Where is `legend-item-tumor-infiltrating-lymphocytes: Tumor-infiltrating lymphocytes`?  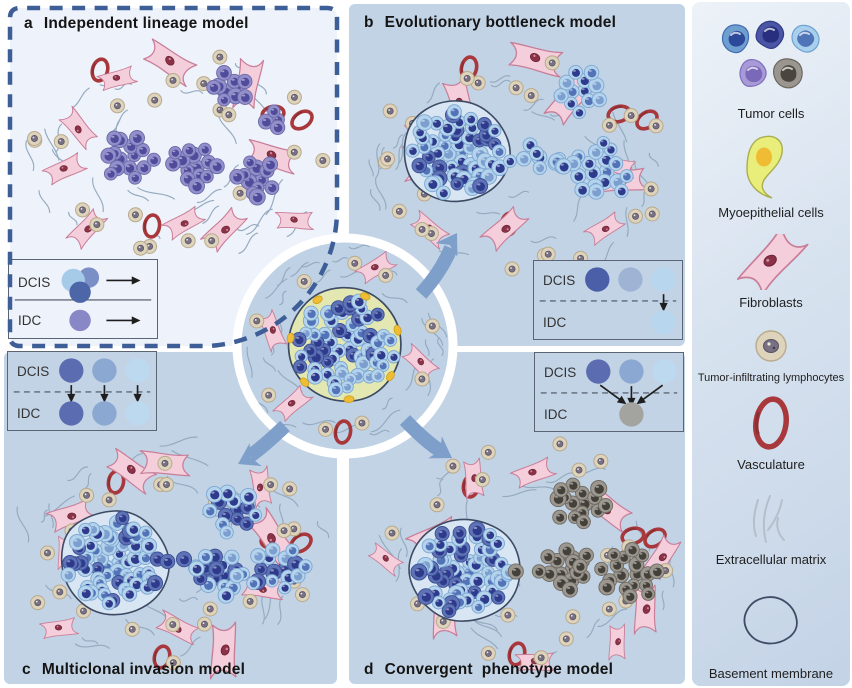
legend-item-tumor-infiltrating-lymphocytes: Tumor-infiltrating lymphocytes is located at coordinates (771, 357).